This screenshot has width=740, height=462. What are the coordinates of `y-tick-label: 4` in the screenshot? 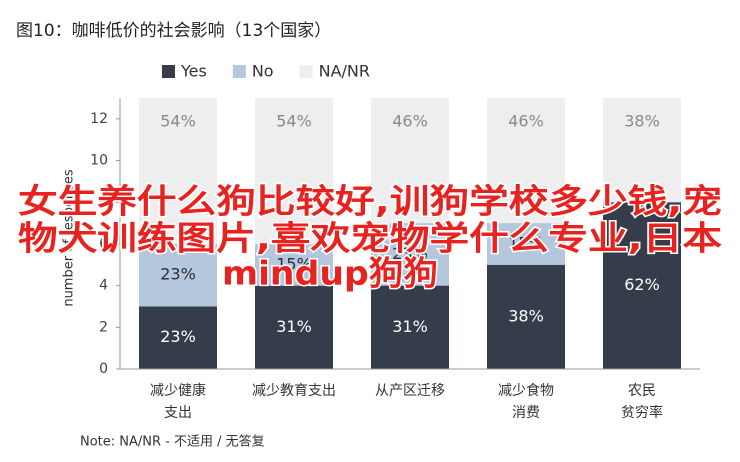 It's located at (103, 286).